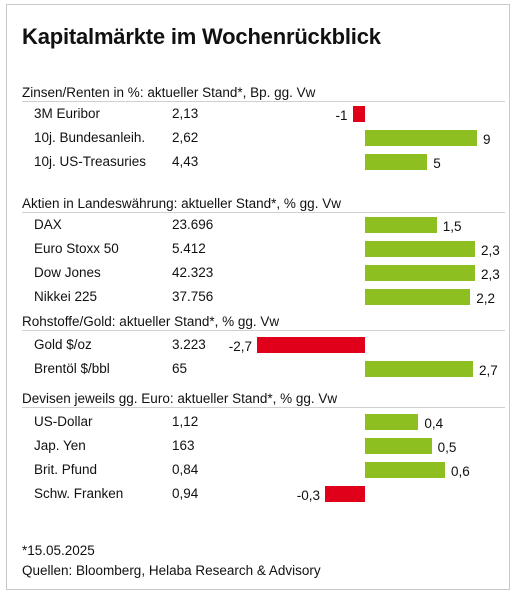 Image resolution: width=519 pixels, height=600 pixels. What do you see at coordinates (180, 368) in the screenshot?
I see `row-value: 65` at bounding box center [180, 368].